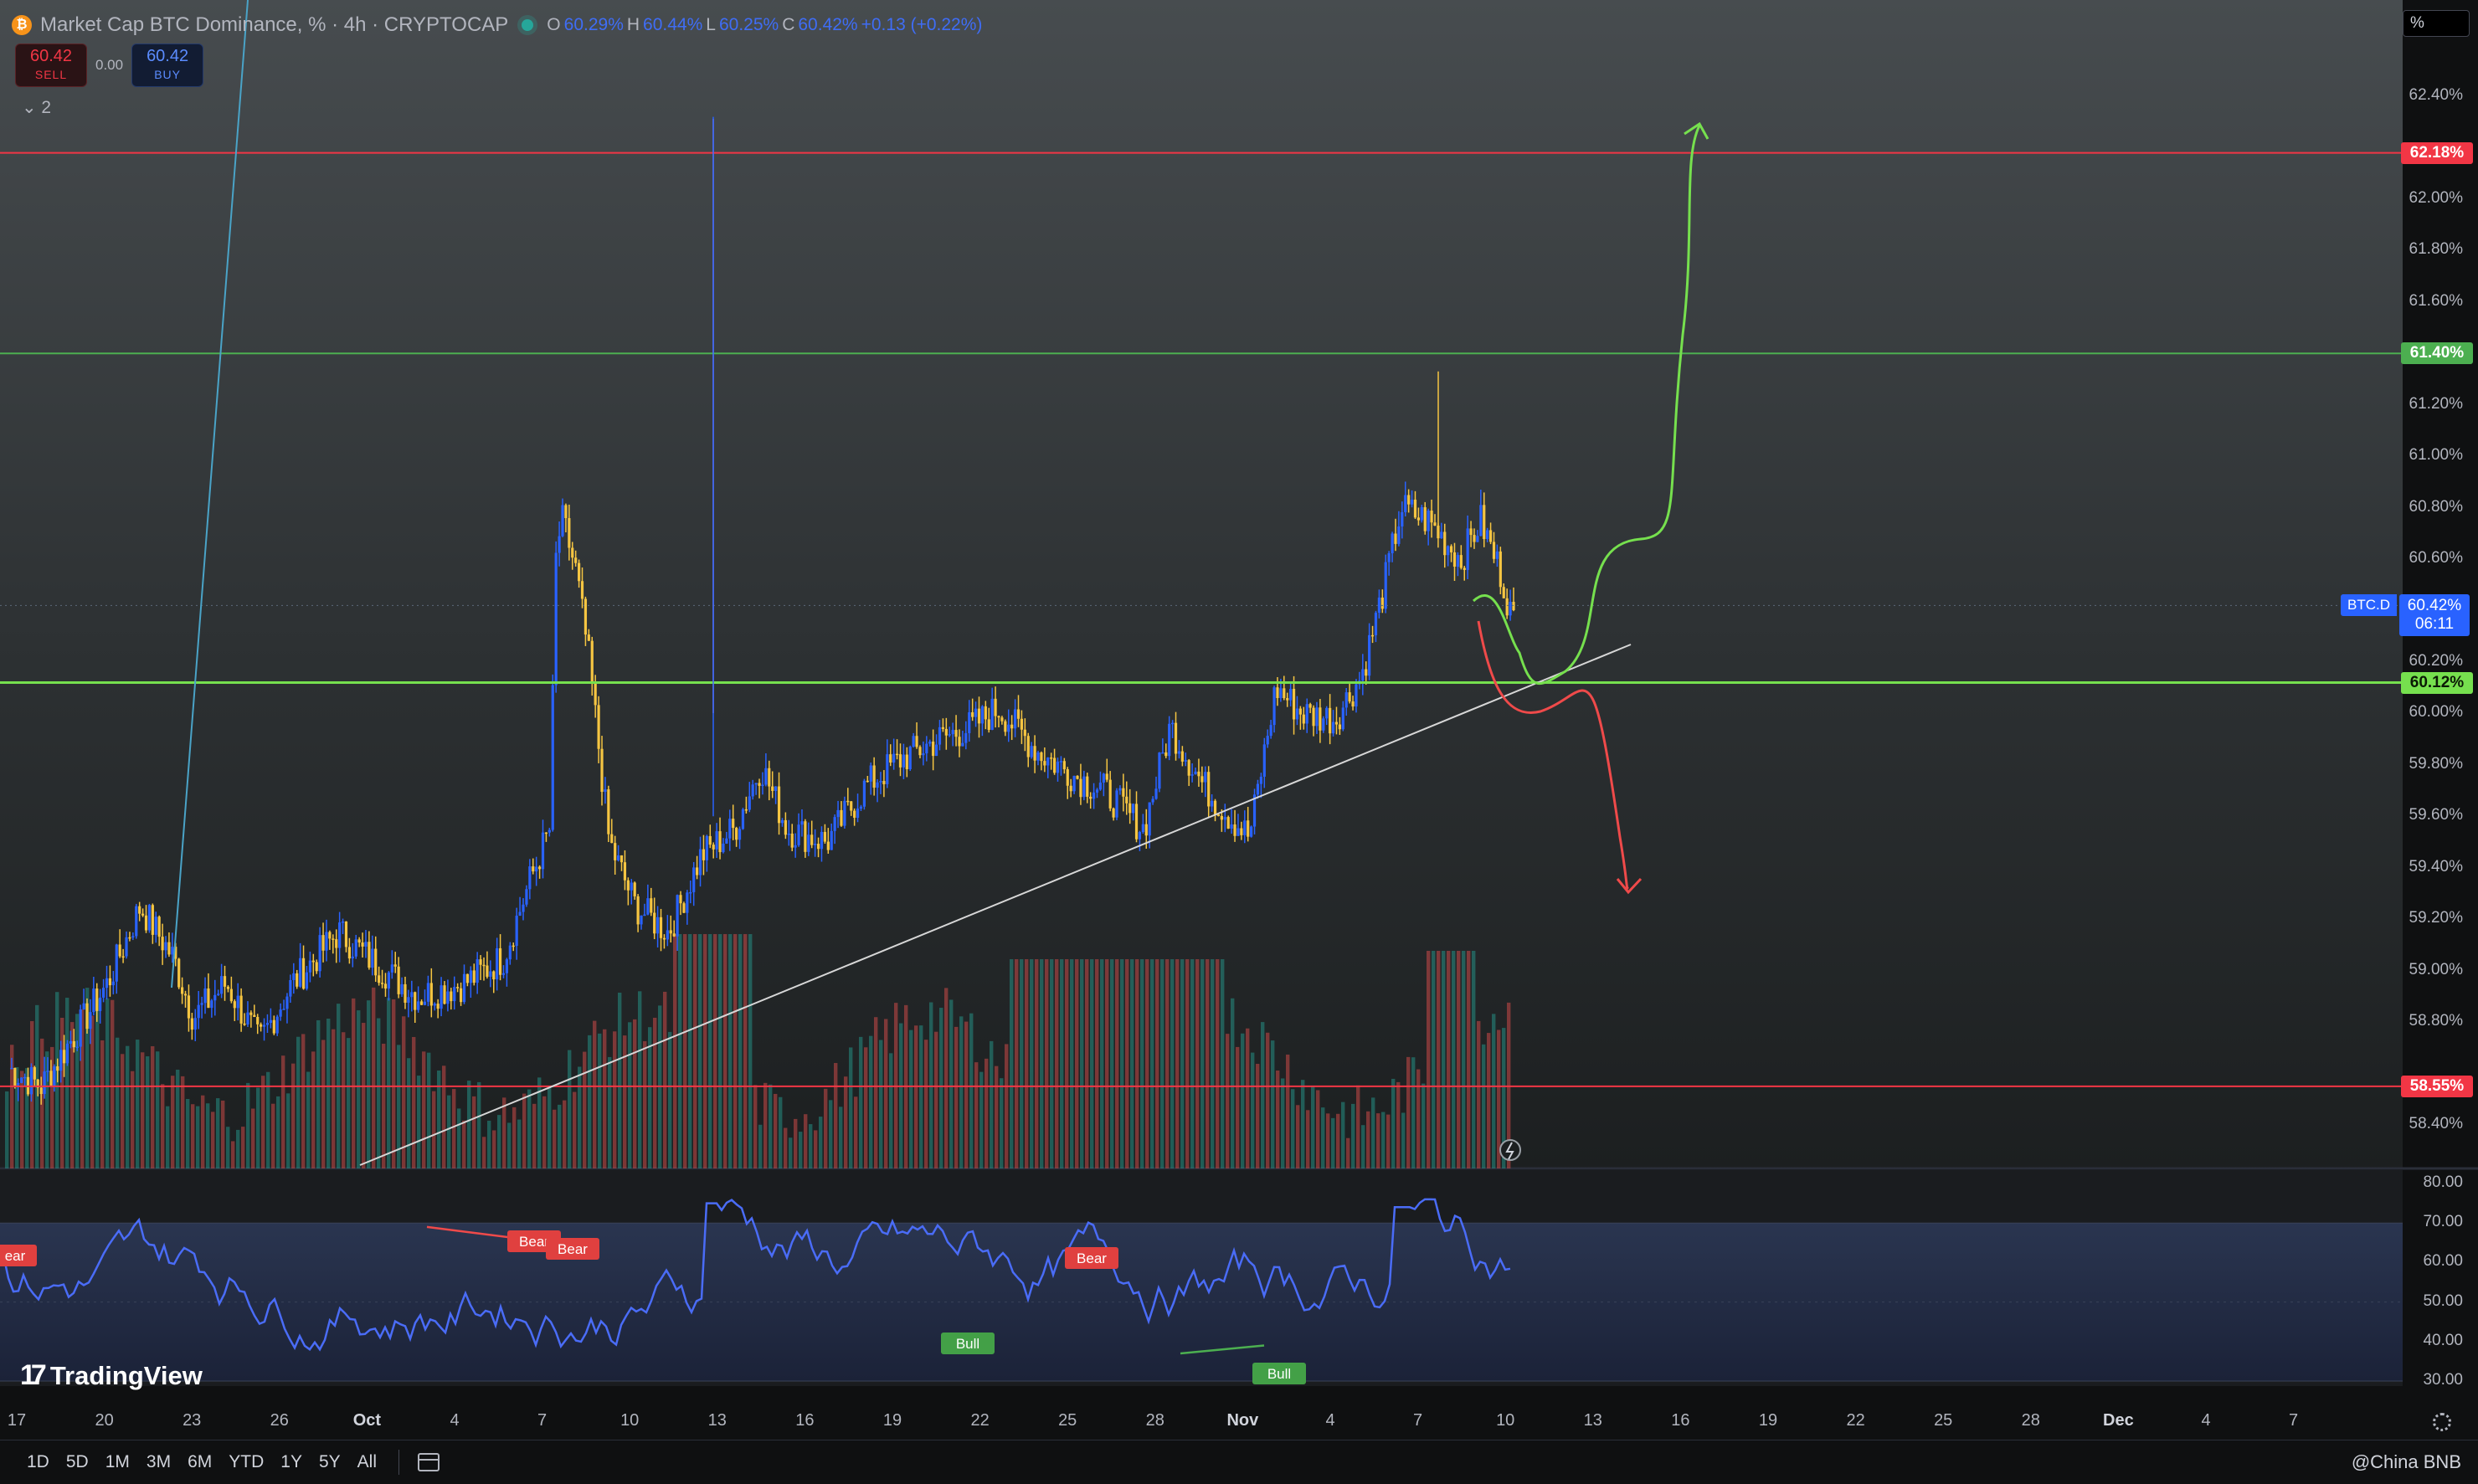 The height and width of the screenshot is (1484, 2478). I want to click on current-symbol-label: BTC.D, so click(2369, 605).